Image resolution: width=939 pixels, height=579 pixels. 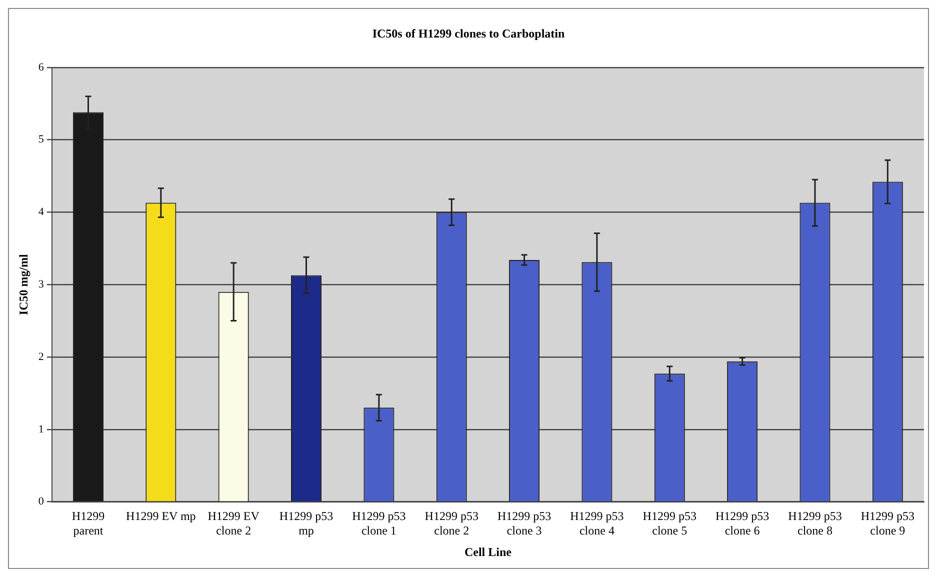 What do you see at coordinates (451, 523) in the screenshot?
I see `x-tick-label: H1299 p53 clone 2` at bounding box center [451, 523].